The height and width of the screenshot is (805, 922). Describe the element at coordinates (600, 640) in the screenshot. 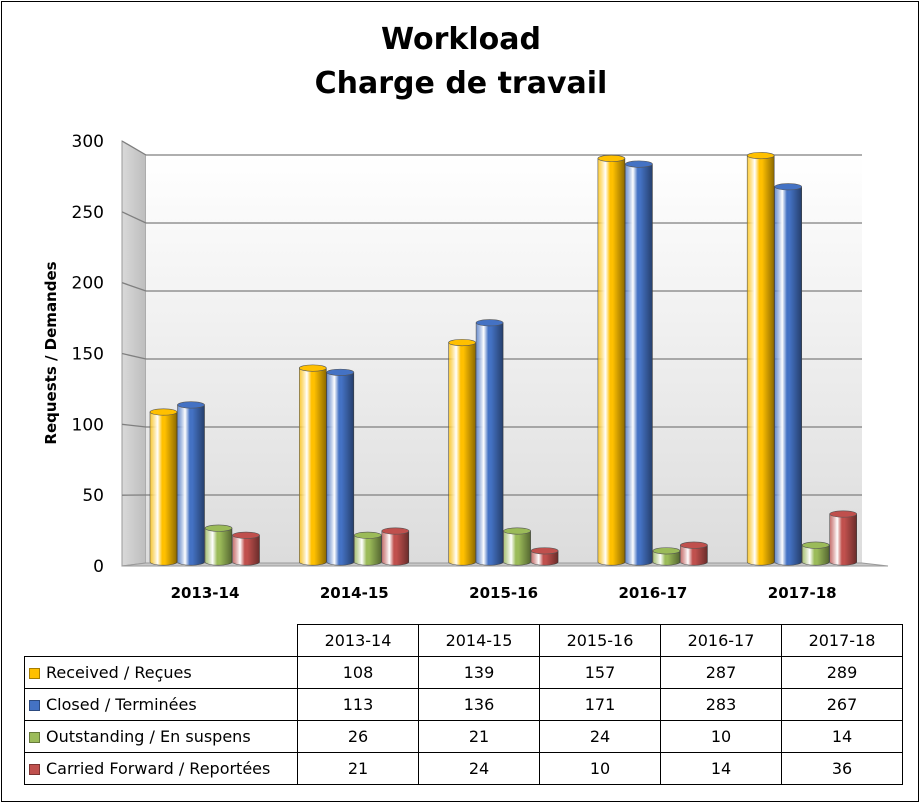

I see `data-table-year-header: 2015-16` at that location.